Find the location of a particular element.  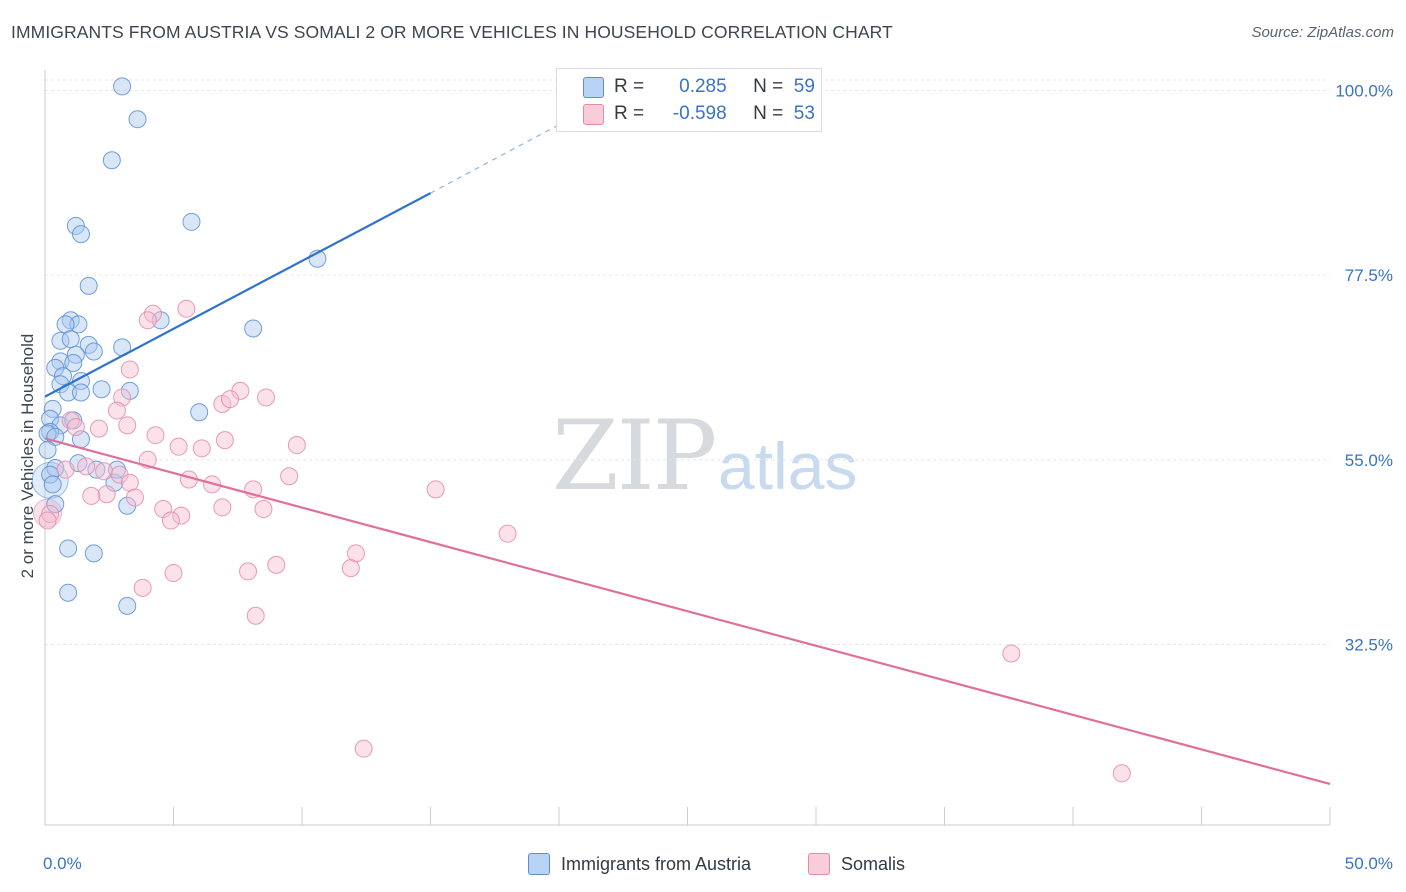

series-legend-austria: Immigrants from Austria is located at coordinates (639, 864).